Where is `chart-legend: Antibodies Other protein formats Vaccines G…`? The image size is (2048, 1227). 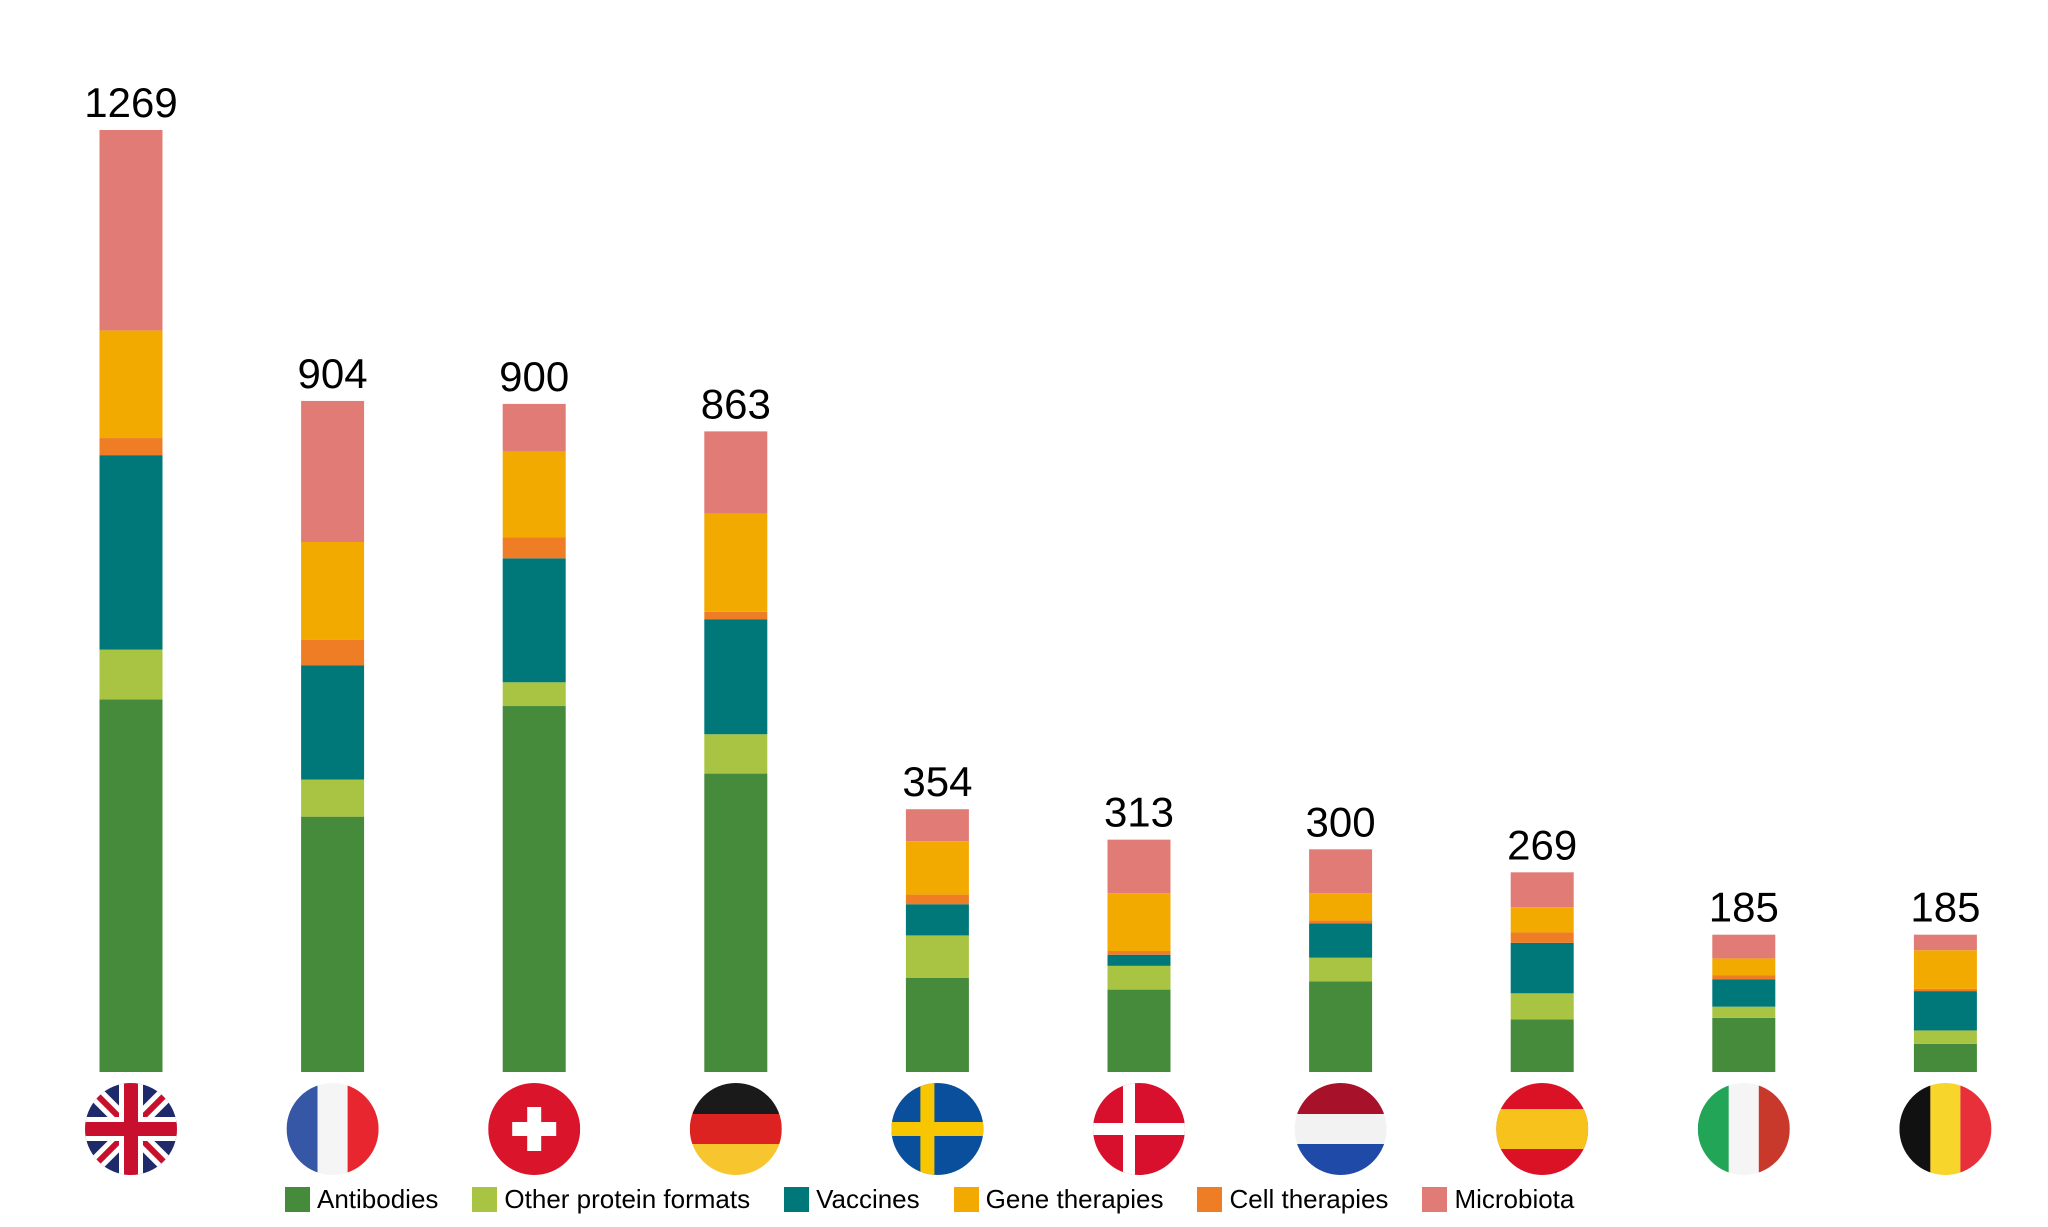
chart-legend: Antibodies Other protein formats Vaccines G… is located at coordinates (946, 1199).